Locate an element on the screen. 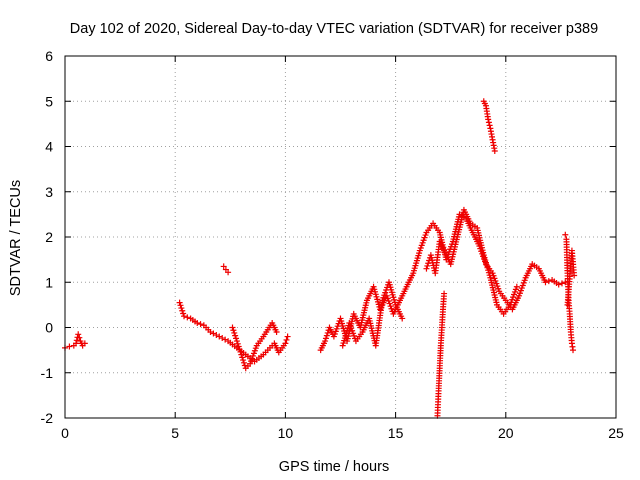 Image resolution: width=640 pixels, height=480 pixels. y-tick-label: 1 is located at coordinates (49, 282).